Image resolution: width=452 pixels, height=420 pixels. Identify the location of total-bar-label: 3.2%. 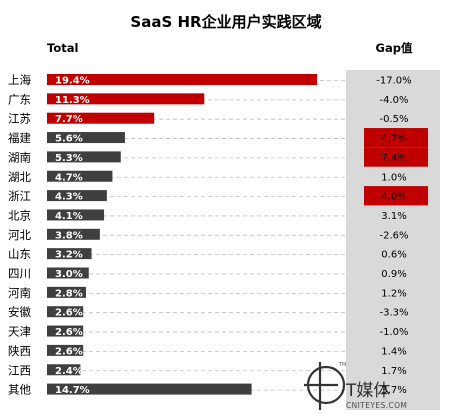
(69, 255).